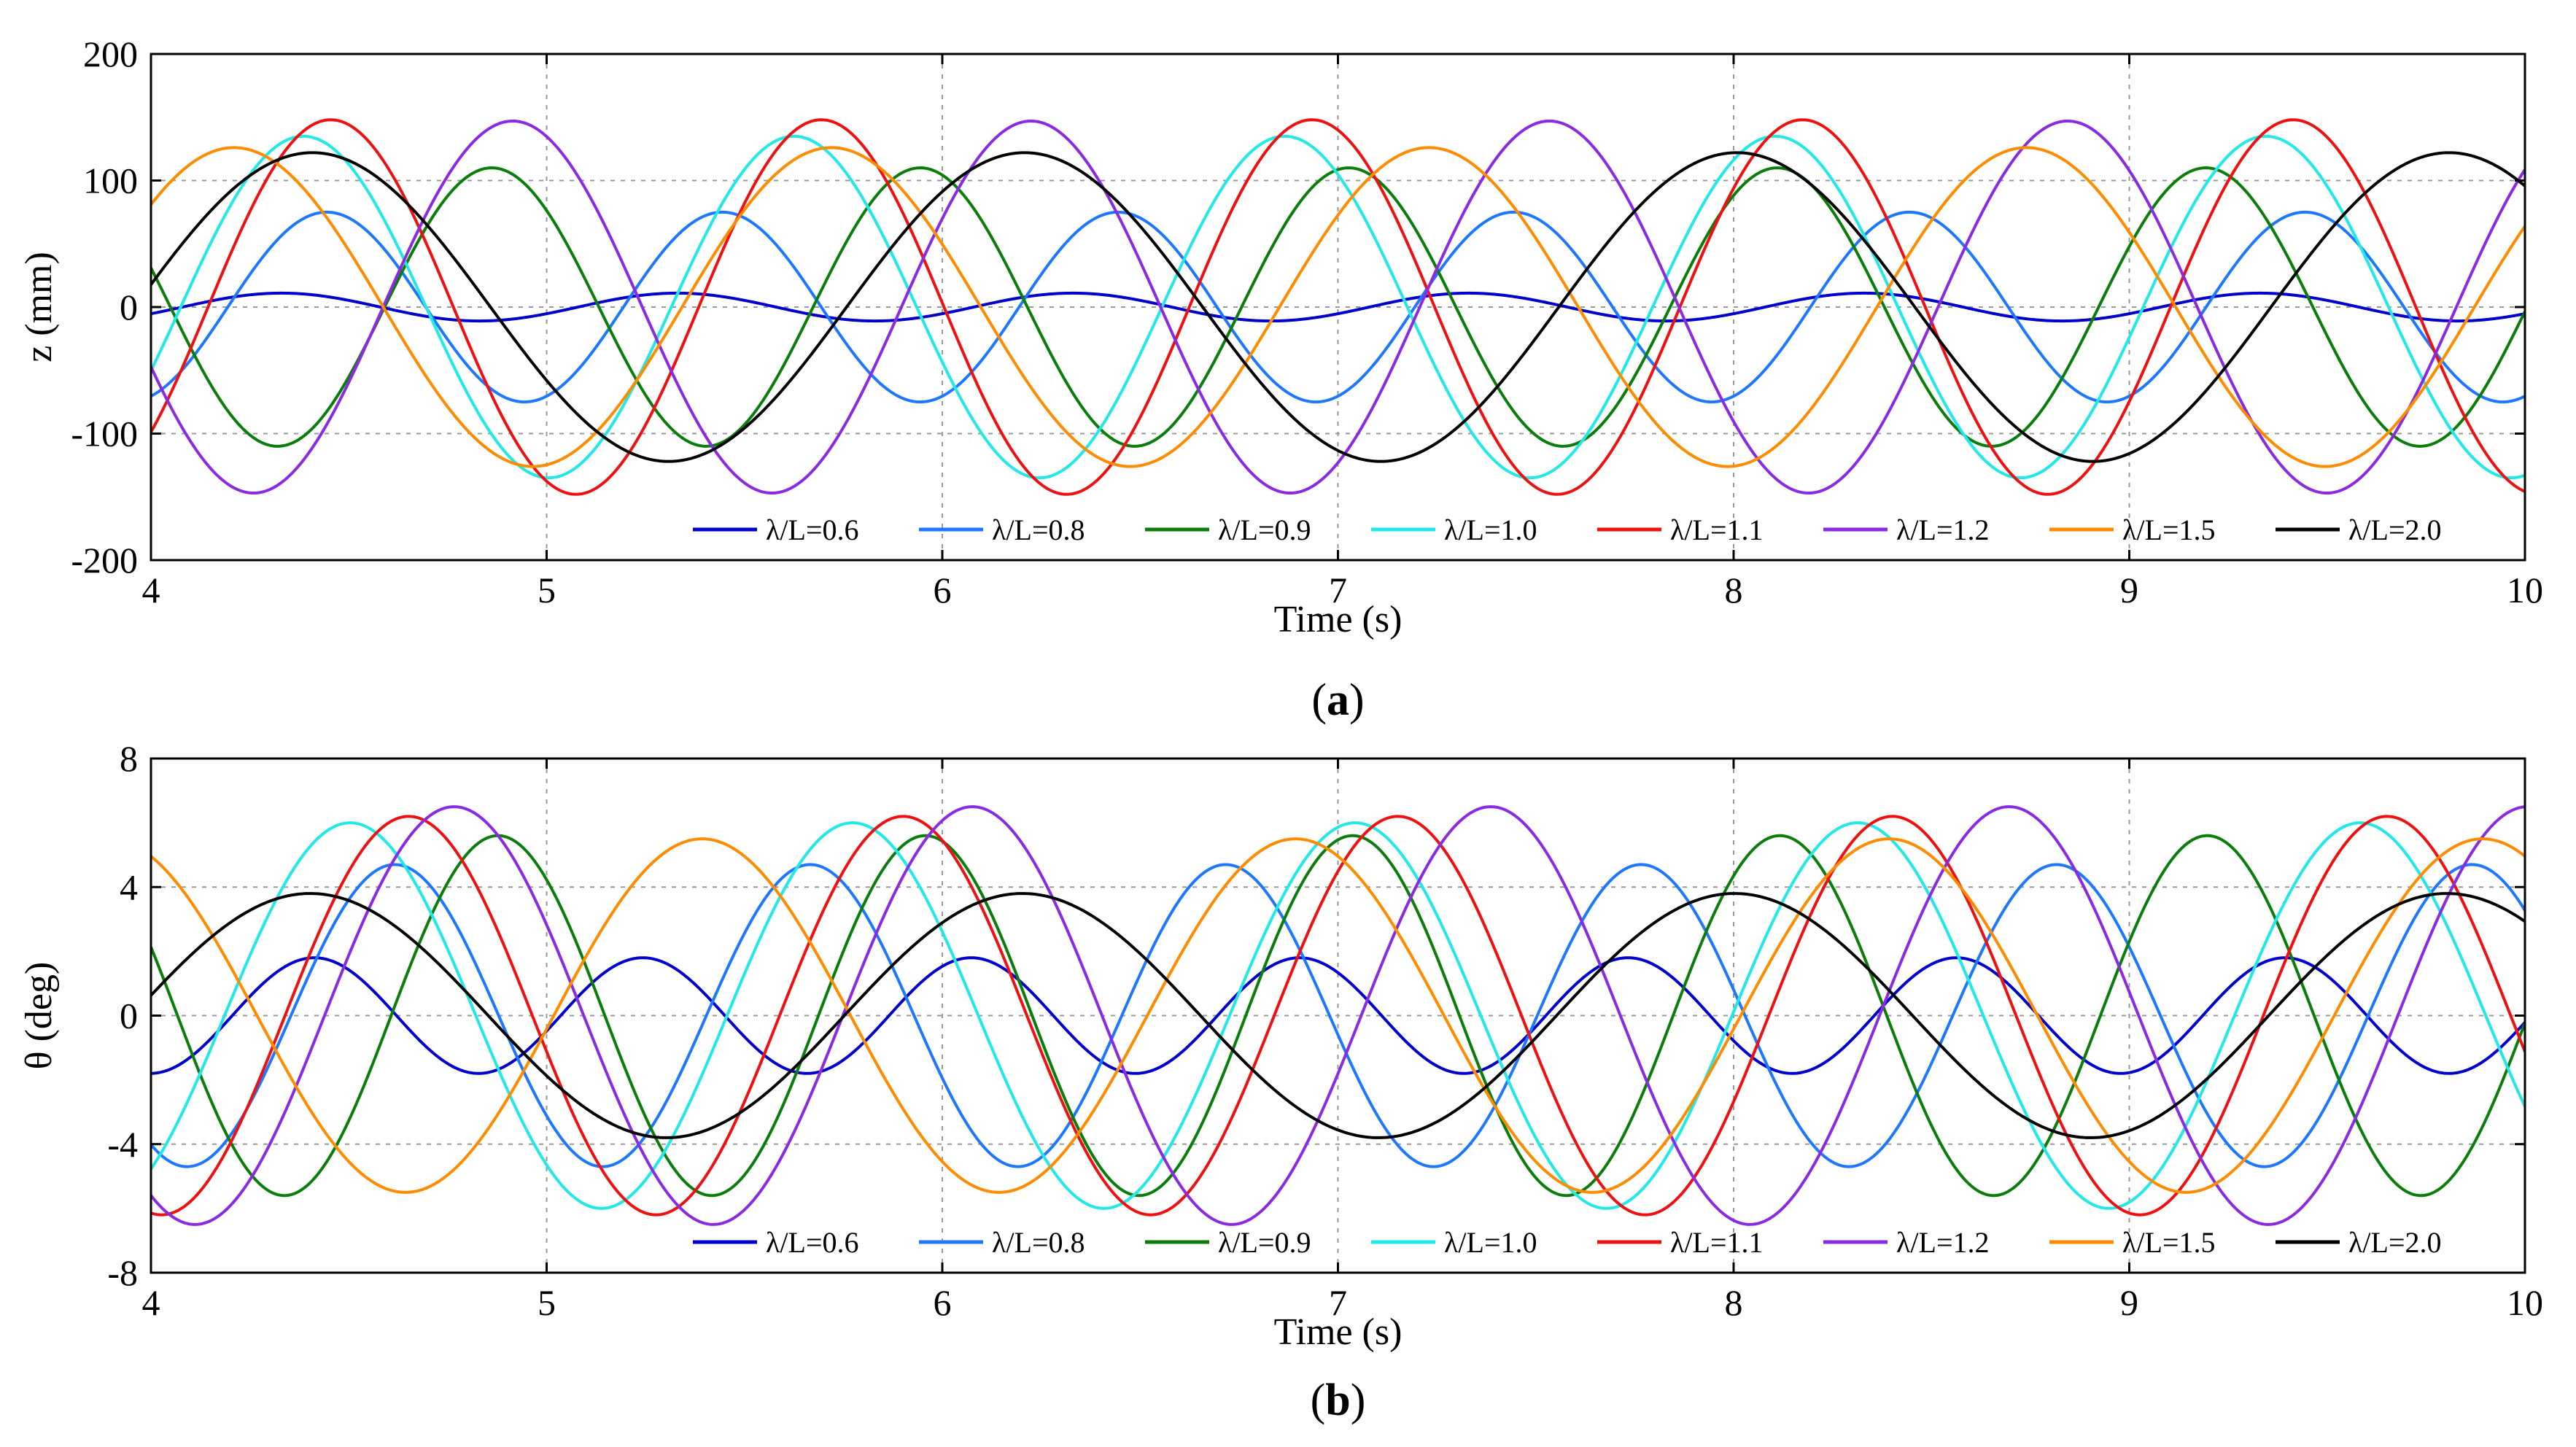  I want to click on y-tick-label: 100, so click(111, 180).